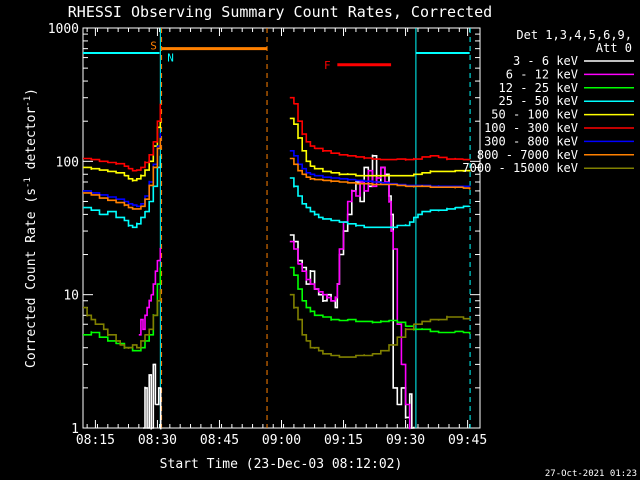 This screenshot has width=640, height=480. Describe the element at coordinates (219, 440) in the screenshot. I see `x-tick-label: 08:45` at that location.